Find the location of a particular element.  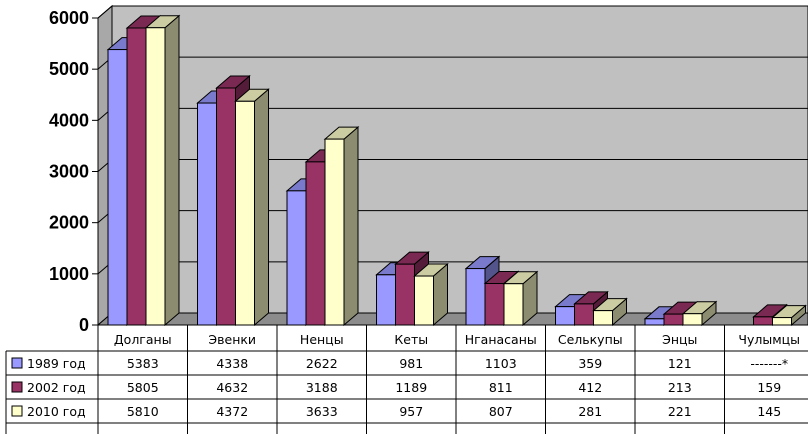

category-label: Нганасаны is located at coordinates (501, 339).